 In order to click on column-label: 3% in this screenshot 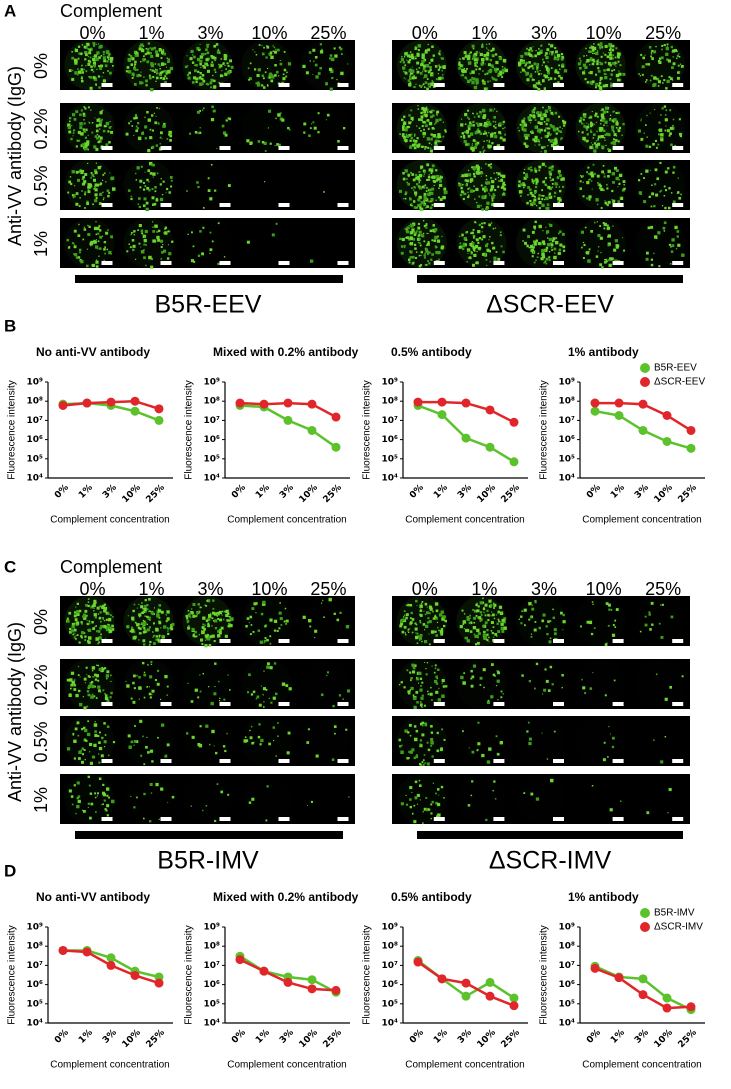, I will do `click(544, 589)`.